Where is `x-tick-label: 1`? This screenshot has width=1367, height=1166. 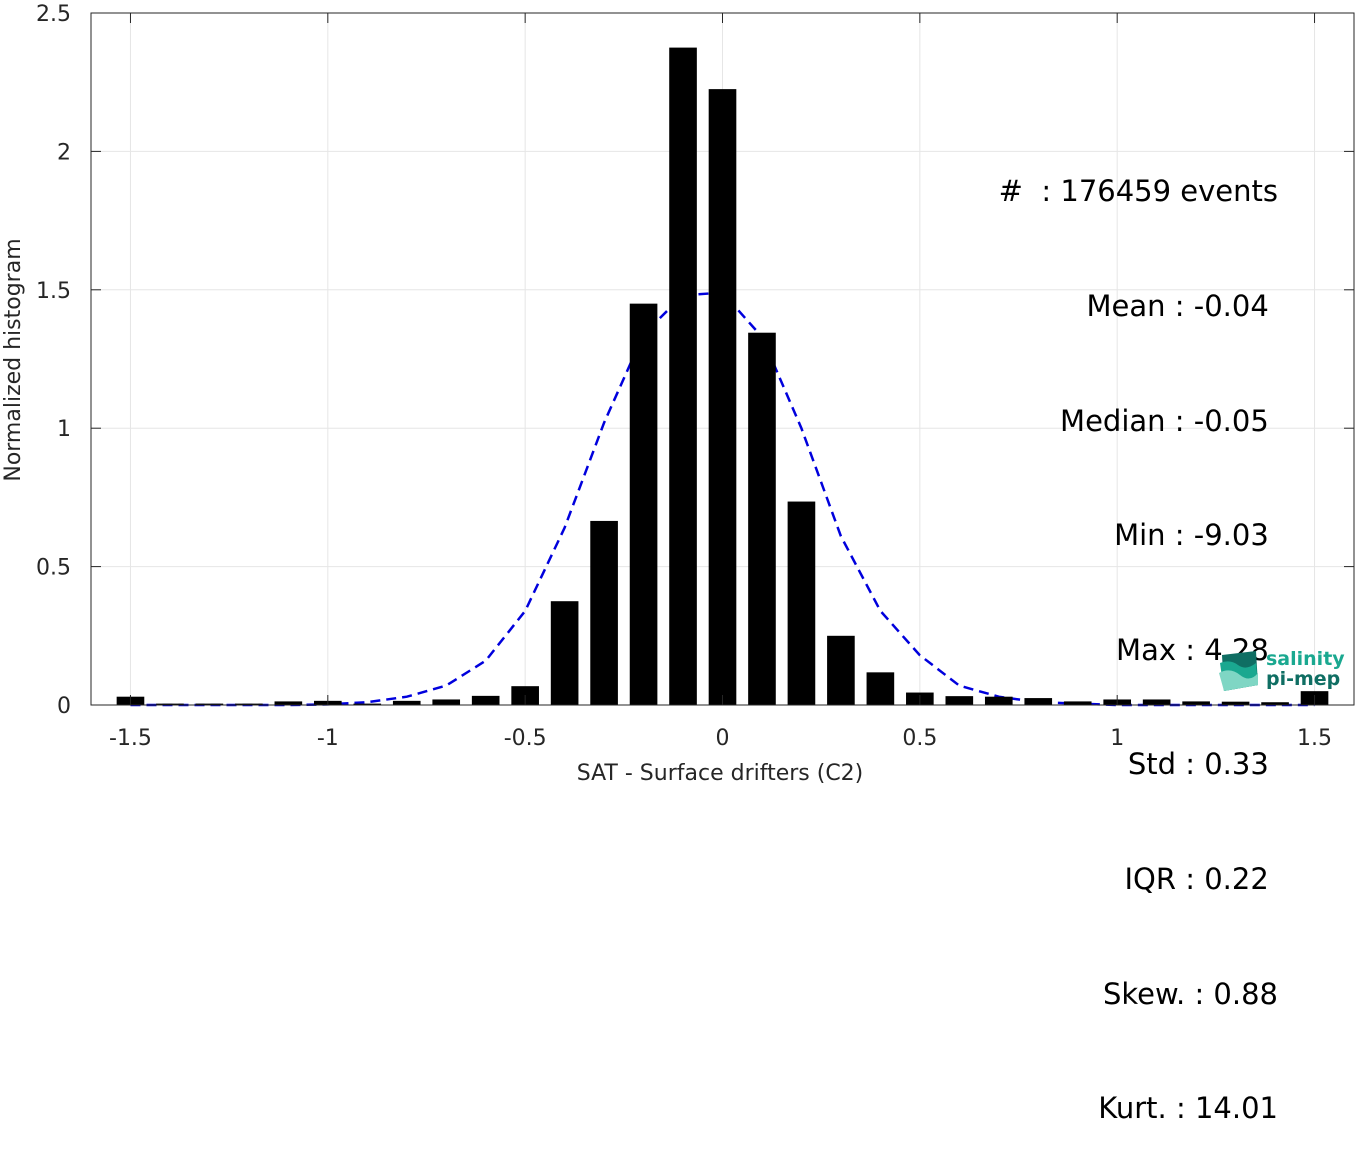 x-tick-label: 1 is located at coordinates (1117, 738).